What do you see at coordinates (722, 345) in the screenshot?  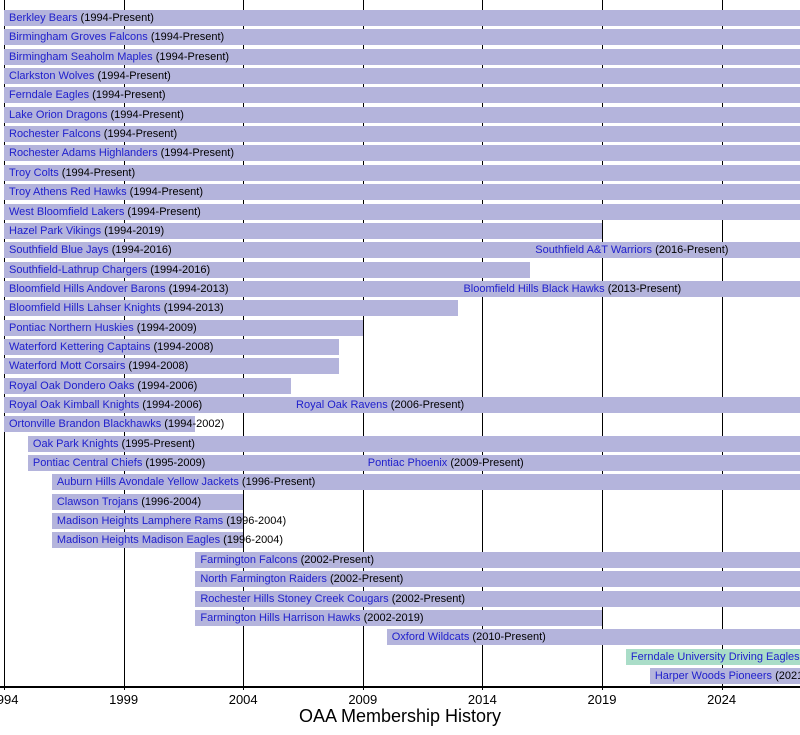 I see `gridline-2024` at bounding box center [722, 345].